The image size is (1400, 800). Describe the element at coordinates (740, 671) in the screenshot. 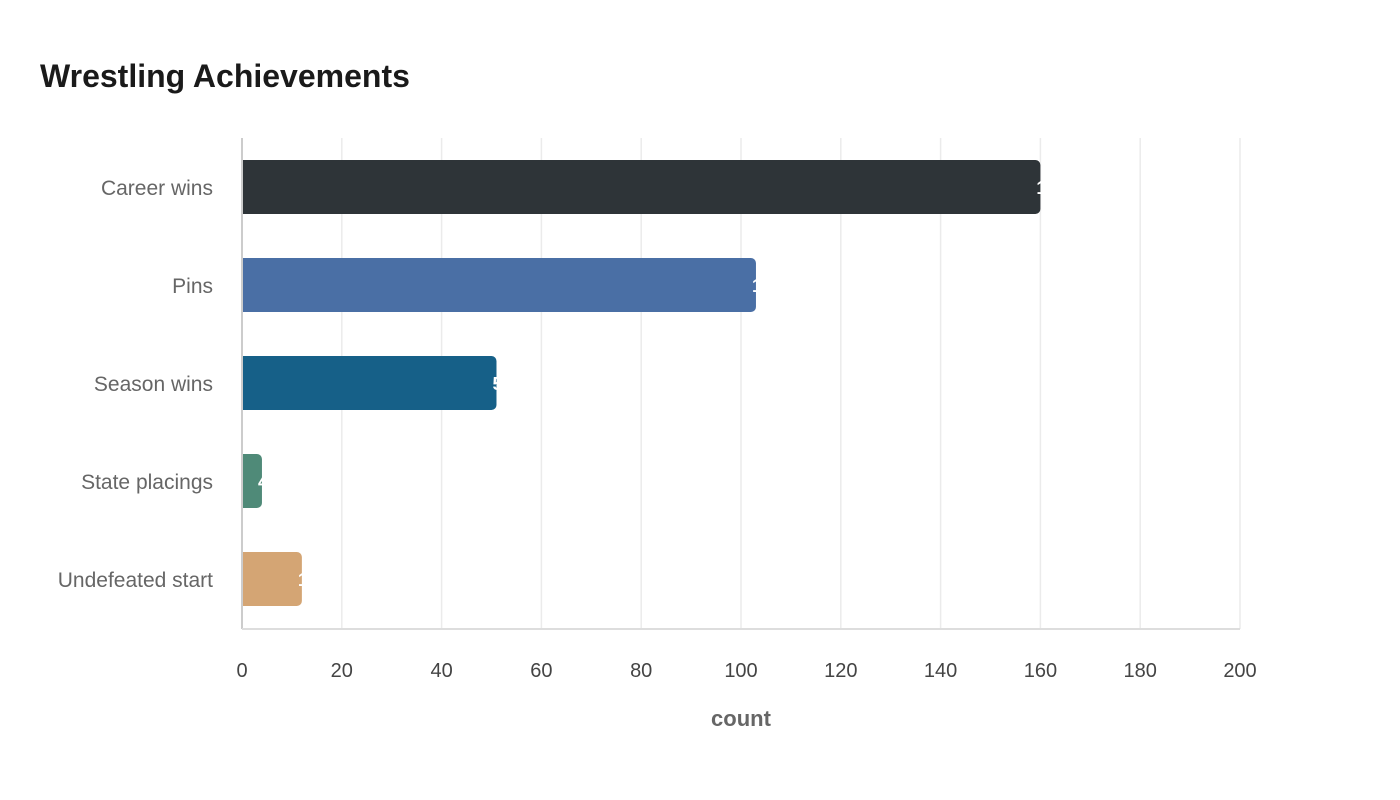

I see `x-tick-label-100: 100` at that location.